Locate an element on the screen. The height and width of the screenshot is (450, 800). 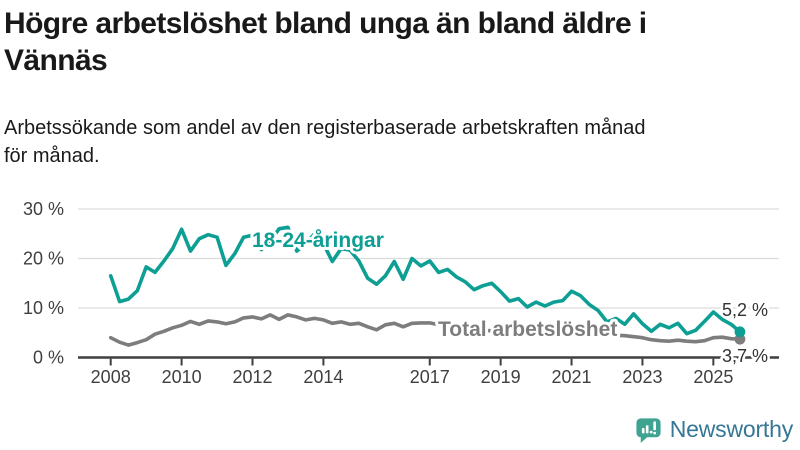
x-tick-label: 2023 is located at coordinates (642, 377).